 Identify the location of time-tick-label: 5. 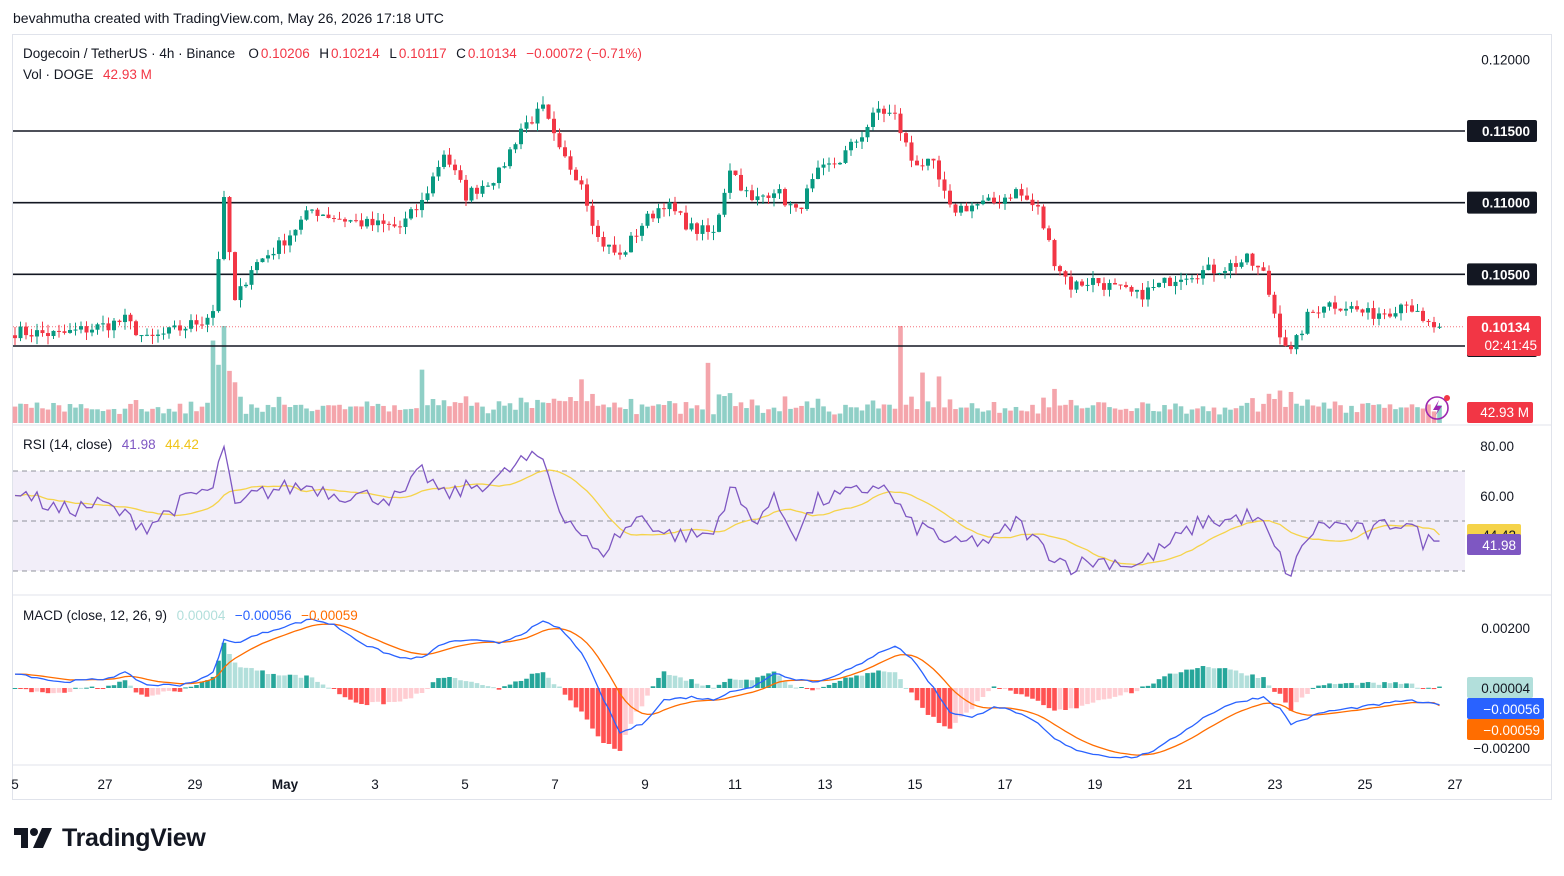
(15, 784).